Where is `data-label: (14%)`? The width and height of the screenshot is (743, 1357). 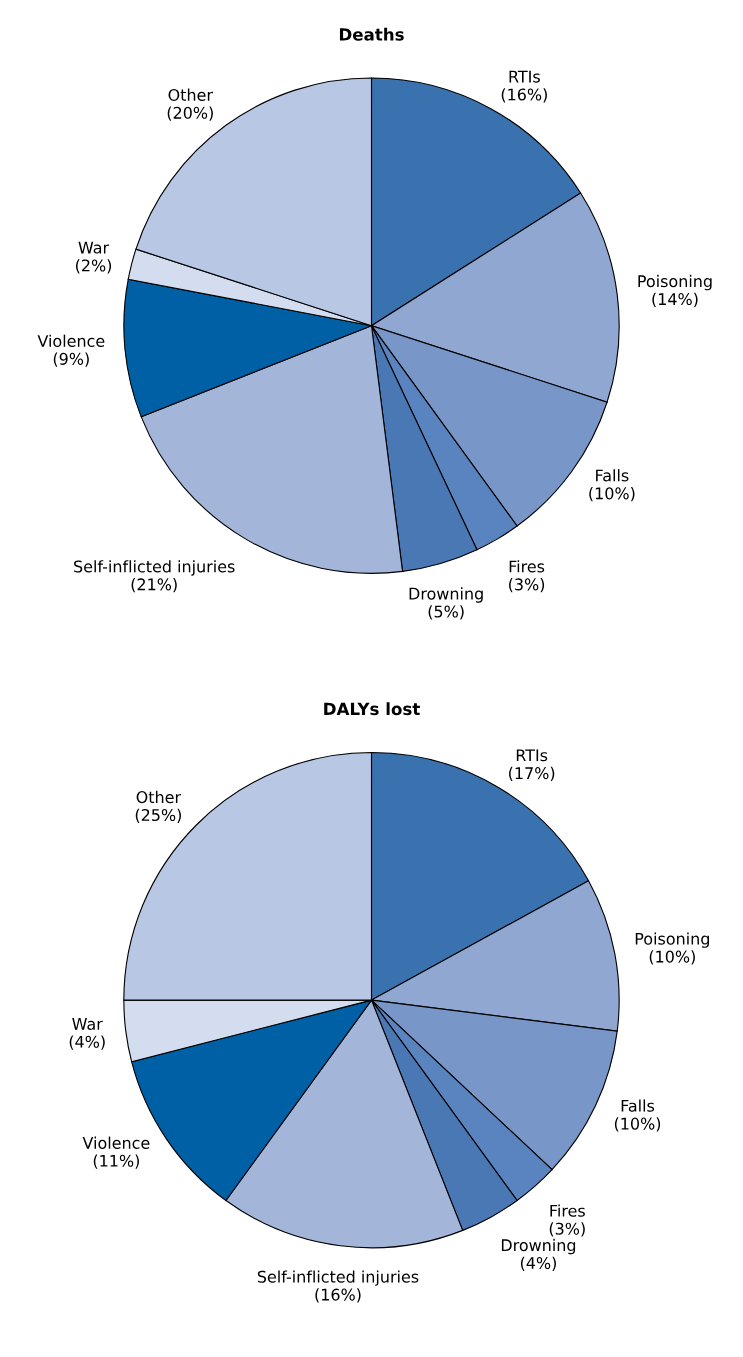
data-label: (14%) is located at coordinates (675, 299).